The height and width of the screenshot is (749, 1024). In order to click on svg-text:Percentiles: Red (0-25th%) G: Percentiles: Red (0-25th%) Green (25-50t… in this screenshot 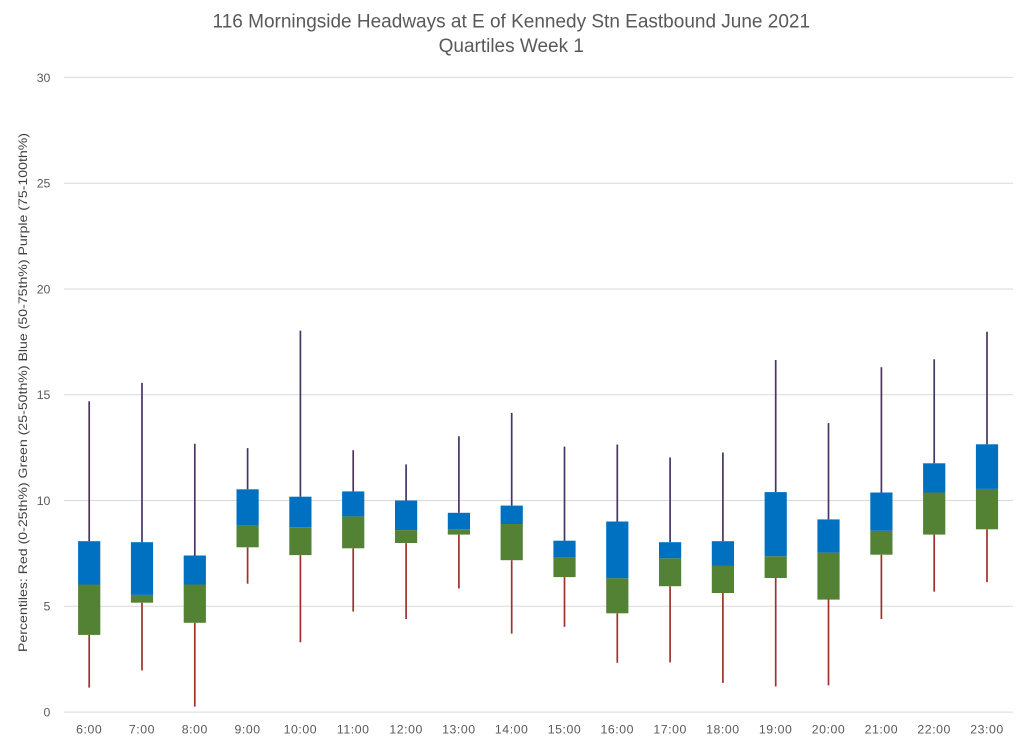, I will do `click(23, 392)`.